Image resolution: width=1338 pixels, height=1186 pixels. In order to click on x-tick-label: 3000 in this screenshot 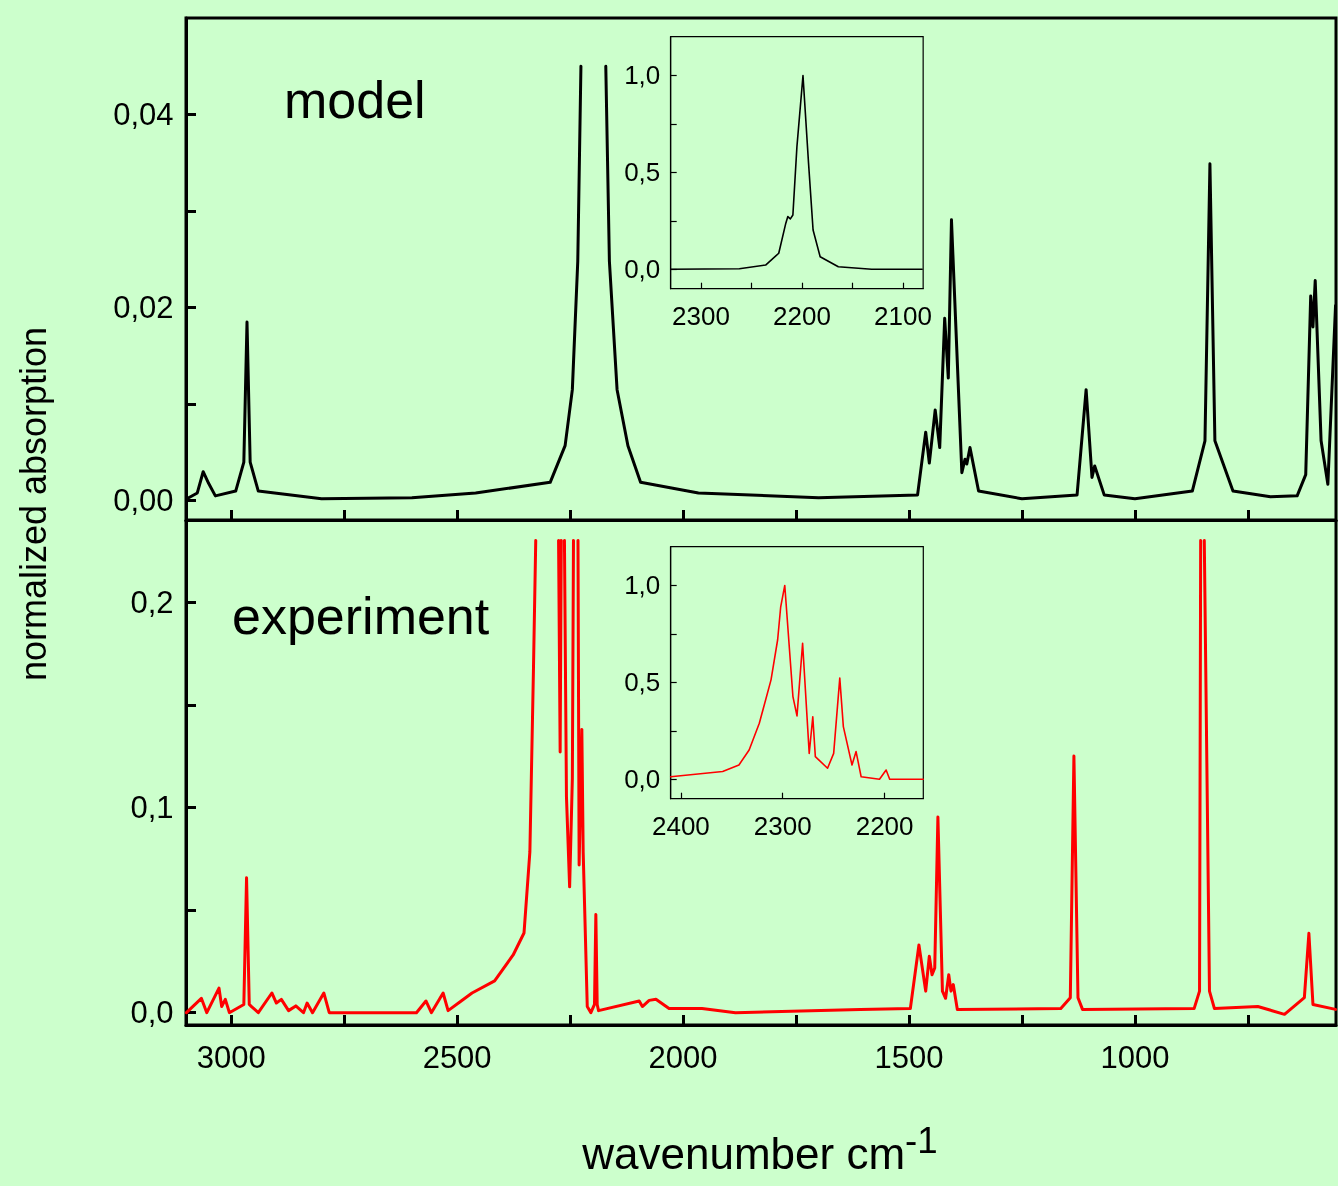, I will do `click(231, 1058)`.